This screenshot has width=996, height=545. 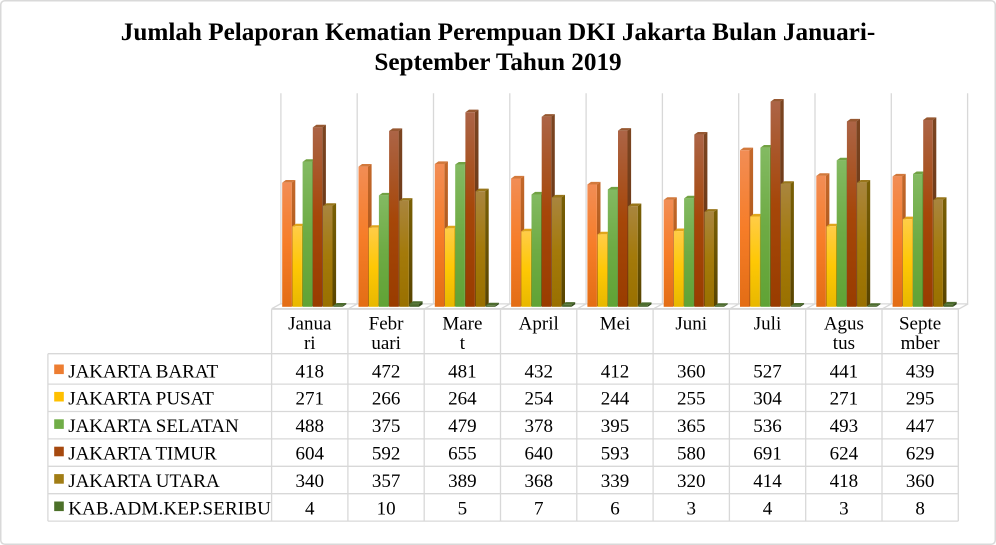 What do you see at coordinates (539, 508) in the screenshot?
I see `svg-text: 7` at bounding box center [539, 508].